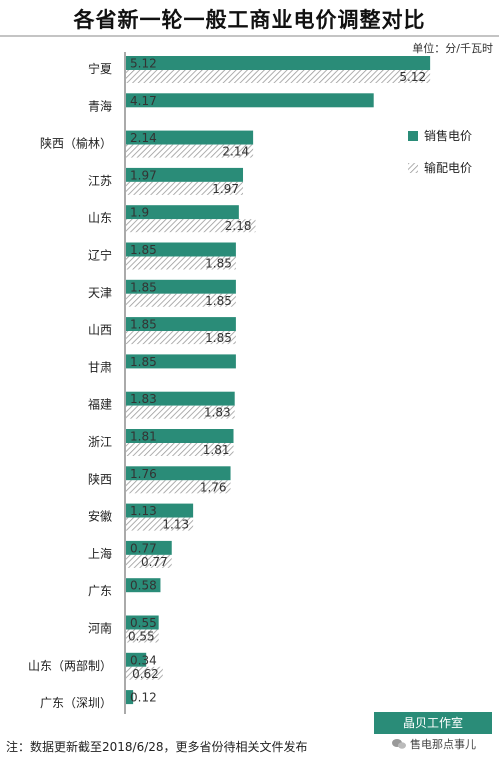 The width and height of the screenshot is (499, 757). I want to click on category-label: 河南, so click(100, 628).